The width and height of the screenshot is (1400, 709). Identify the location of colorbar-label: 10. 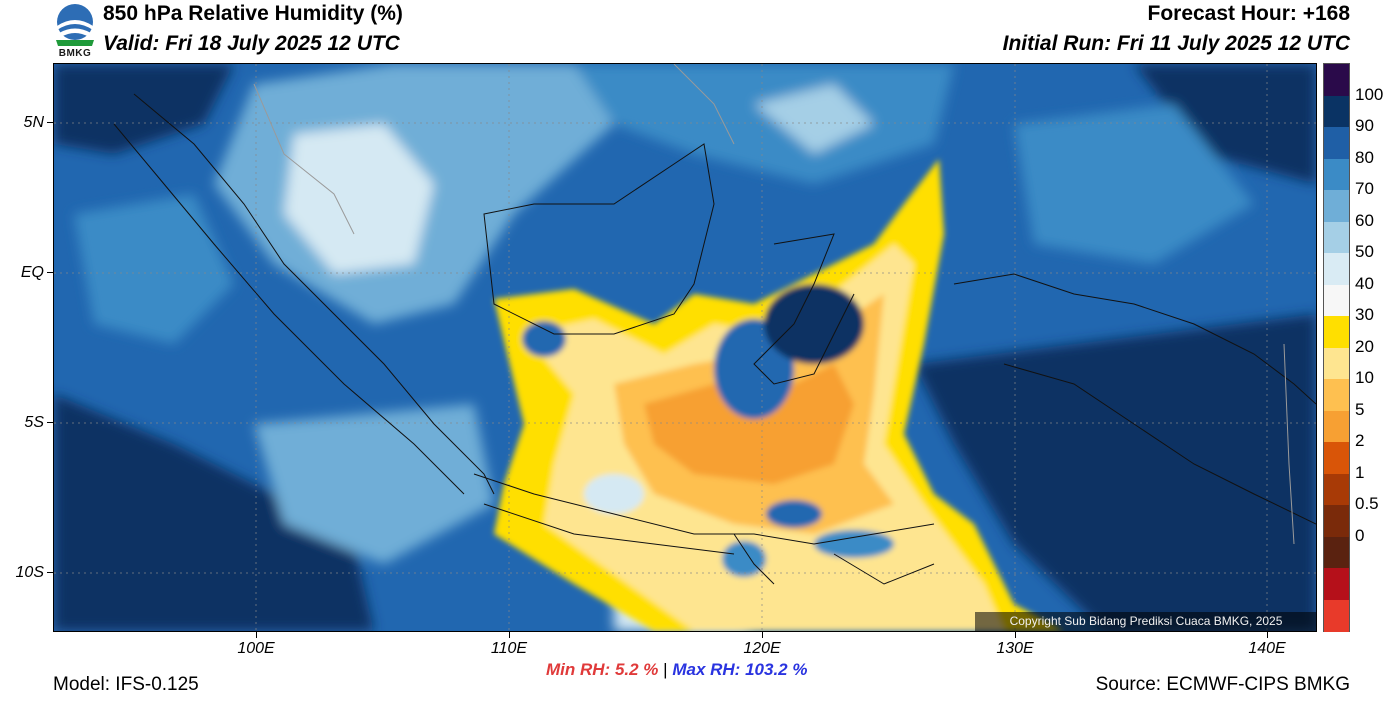
(1364, 377).